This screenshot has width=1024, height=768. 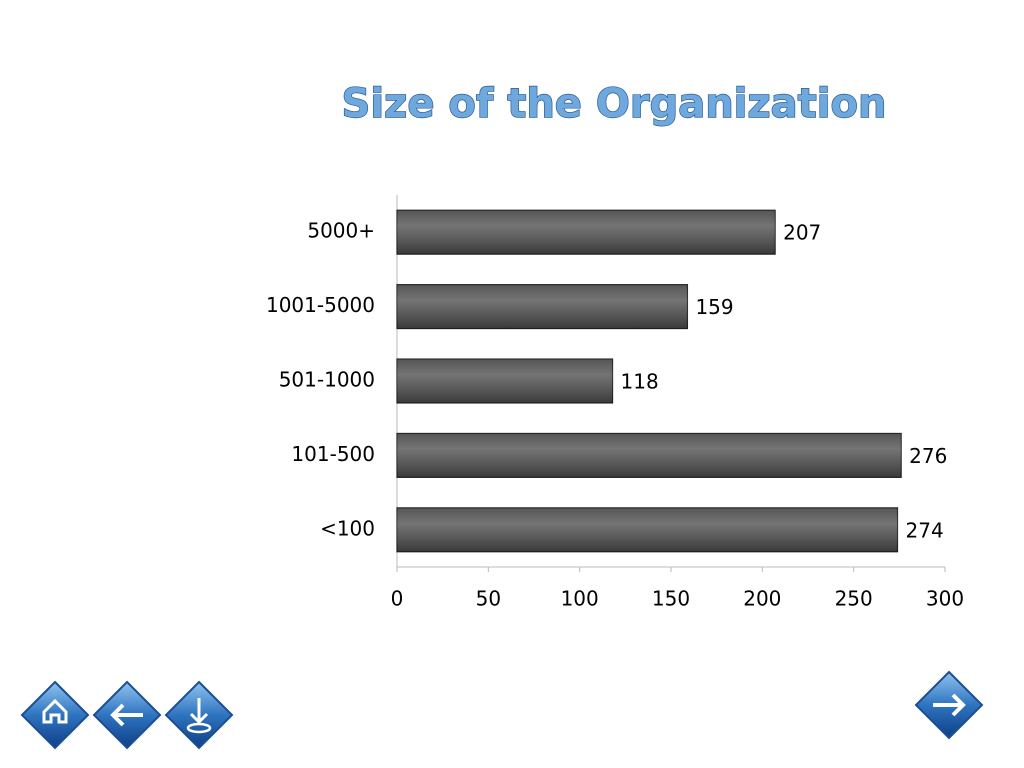 I want to click on back-button, so click(x=127, y=715).